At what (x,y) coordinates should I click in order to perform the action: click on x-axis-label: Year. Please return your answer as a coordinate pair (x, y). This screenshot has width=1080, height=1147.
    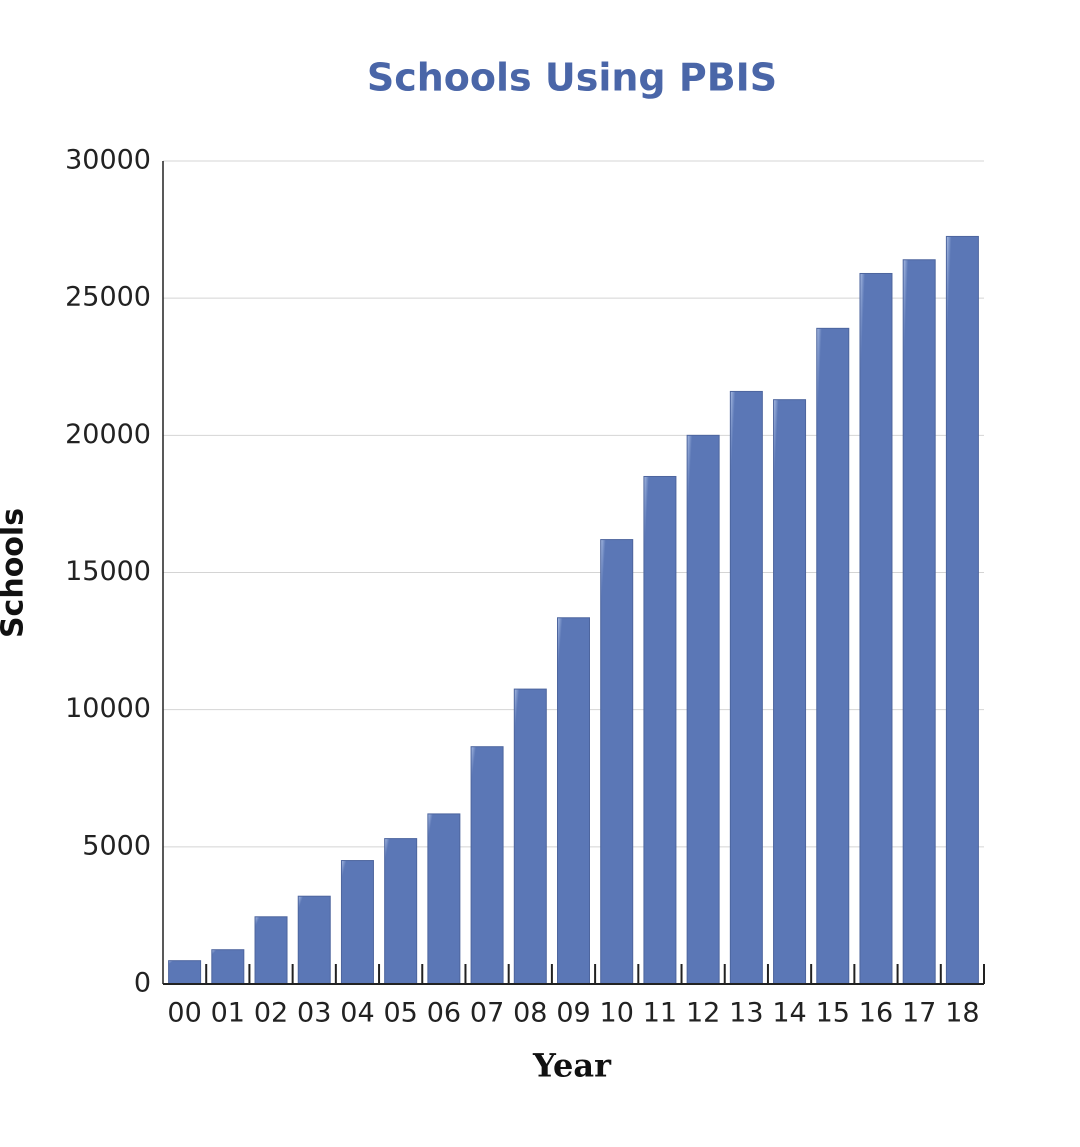
    Looking at the image, I should click on (572, 1066).